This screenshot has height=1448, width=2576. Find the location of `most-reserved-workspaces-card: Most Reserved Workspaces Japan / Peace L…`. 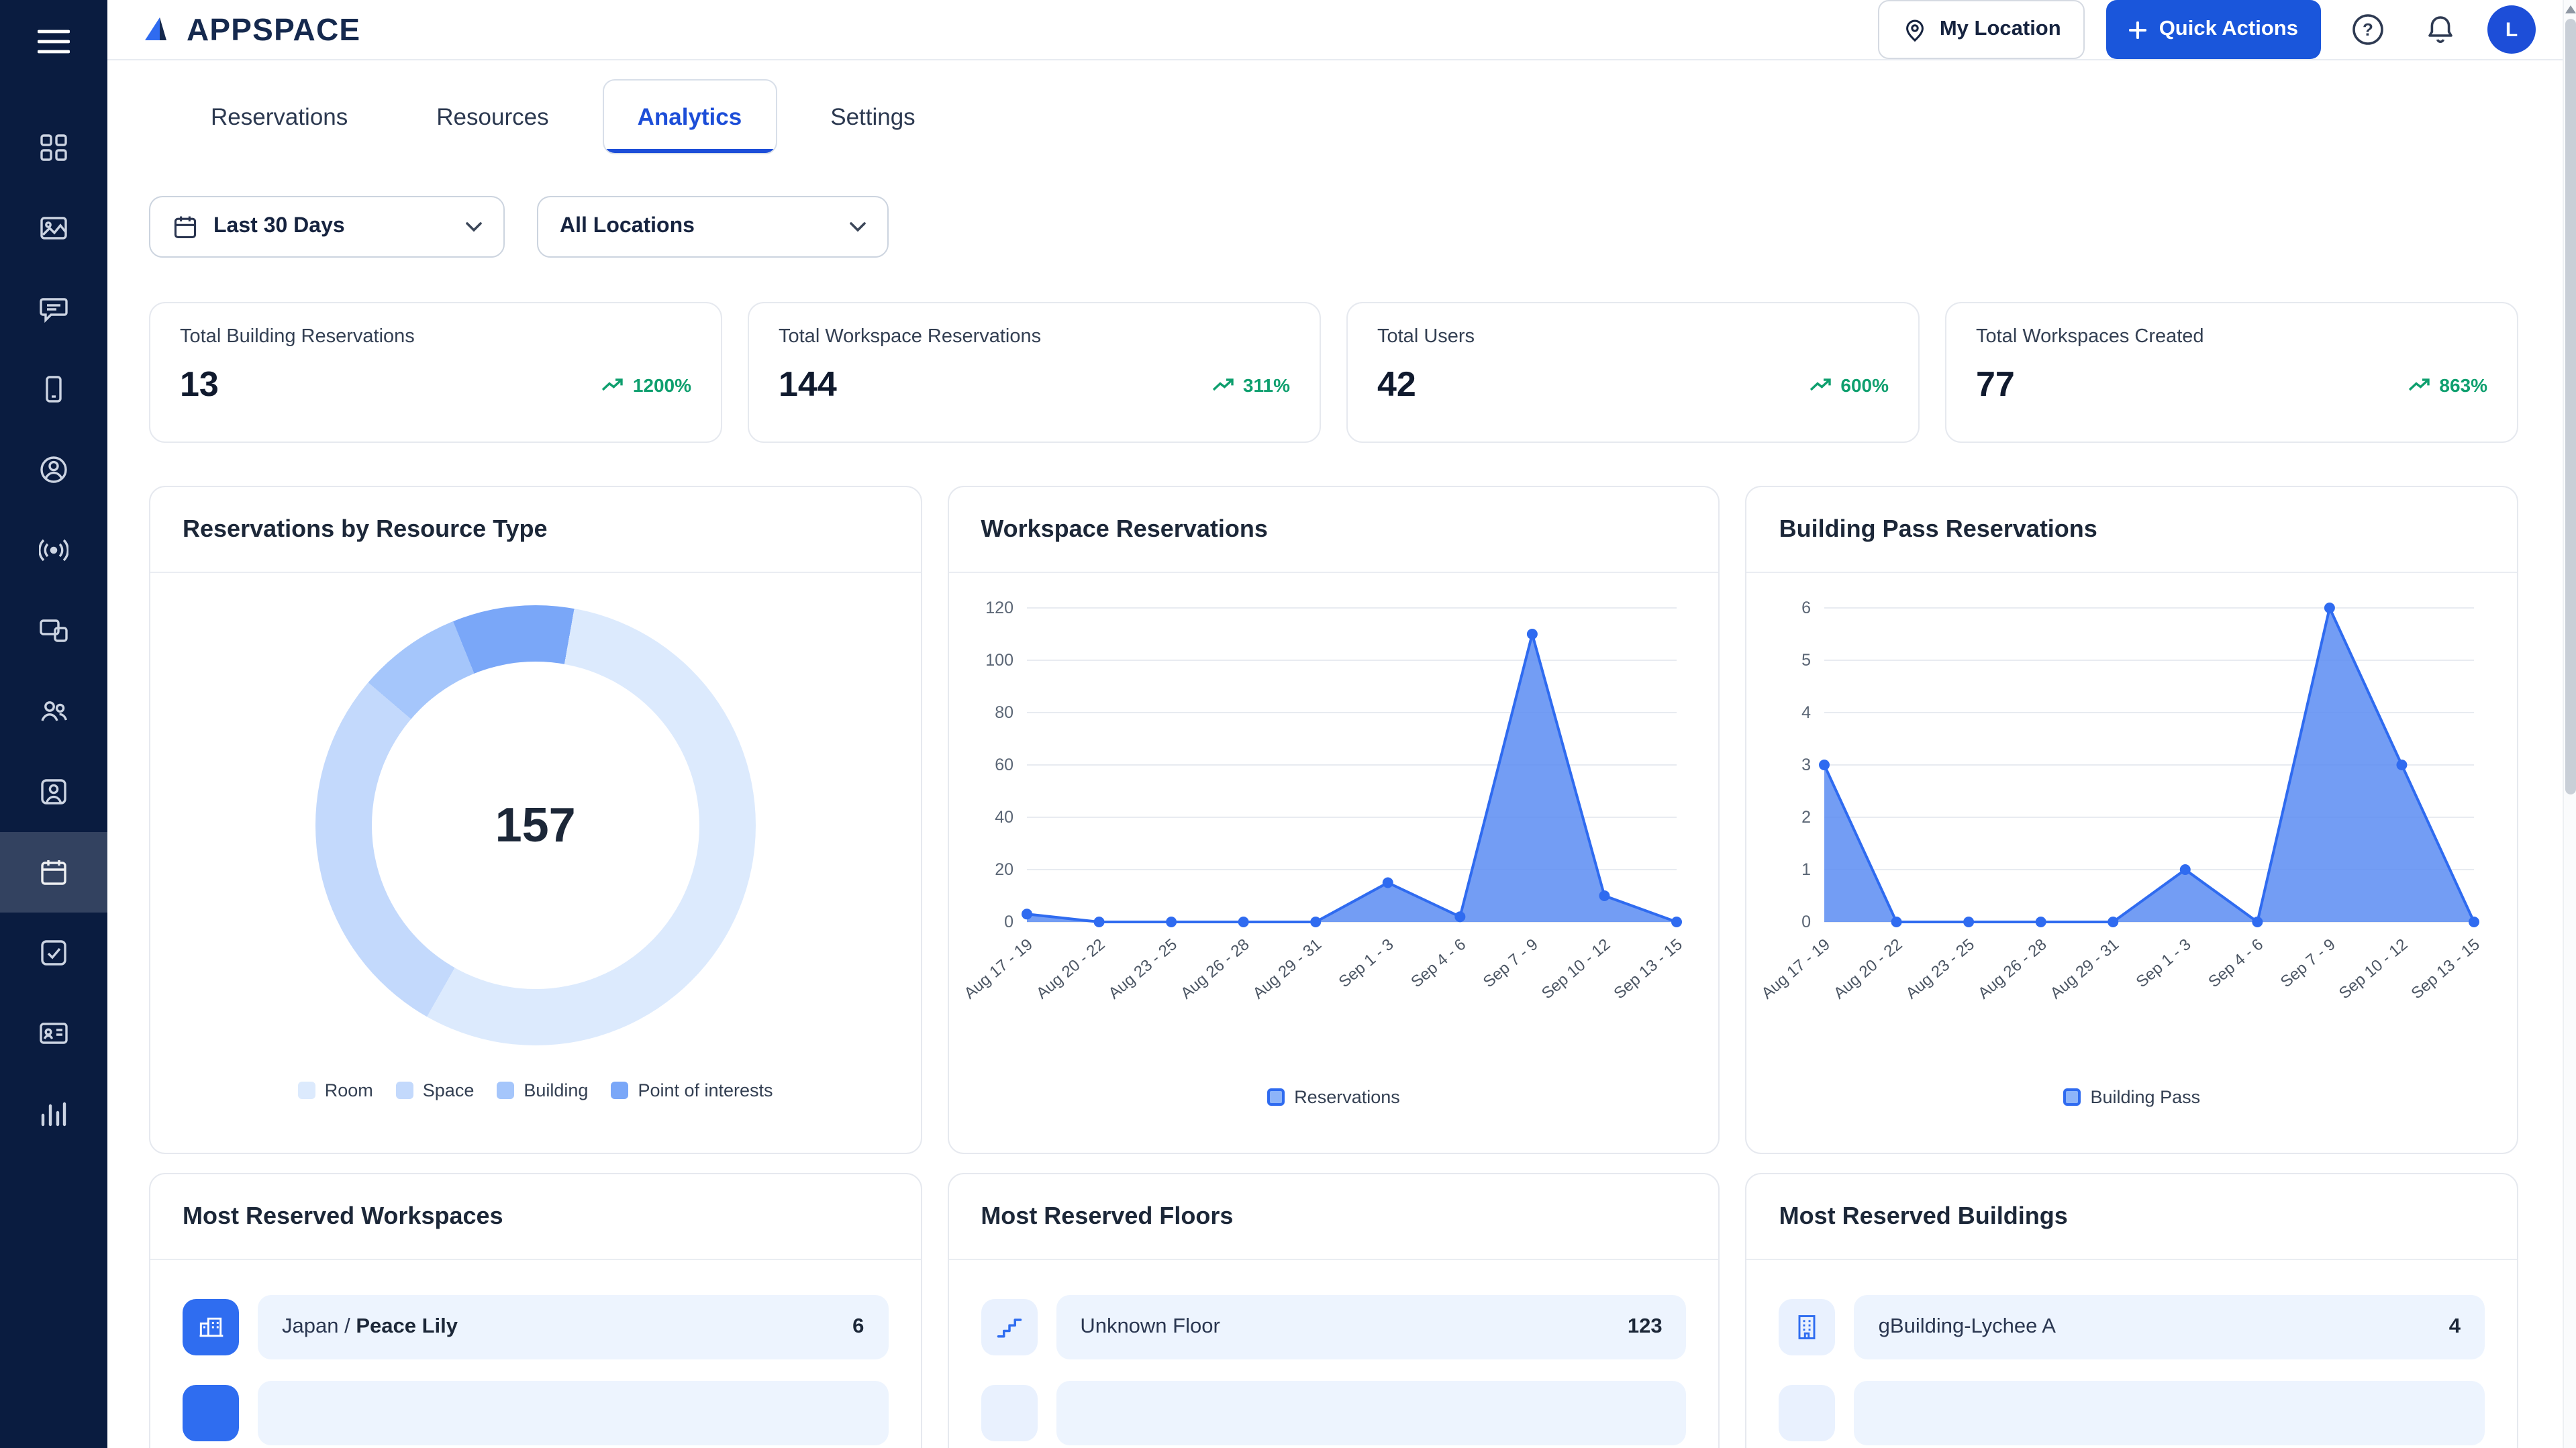

most-reserved-workspaces-card: Most Reserved Workspaces Japan / Peace L… is located at coordinates (535, 1310).